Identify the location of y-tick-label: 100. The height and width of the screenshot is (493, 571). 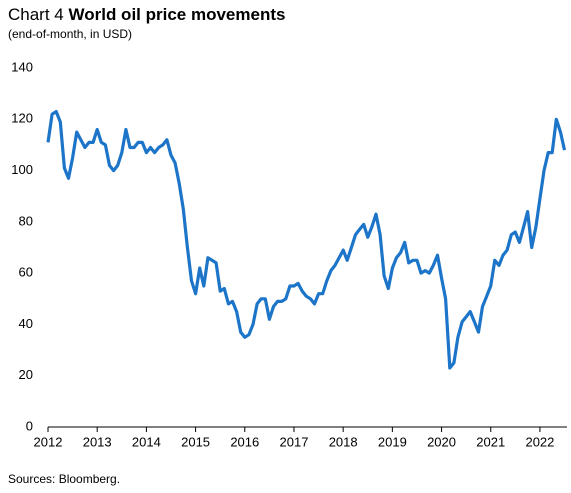
(22, 169).